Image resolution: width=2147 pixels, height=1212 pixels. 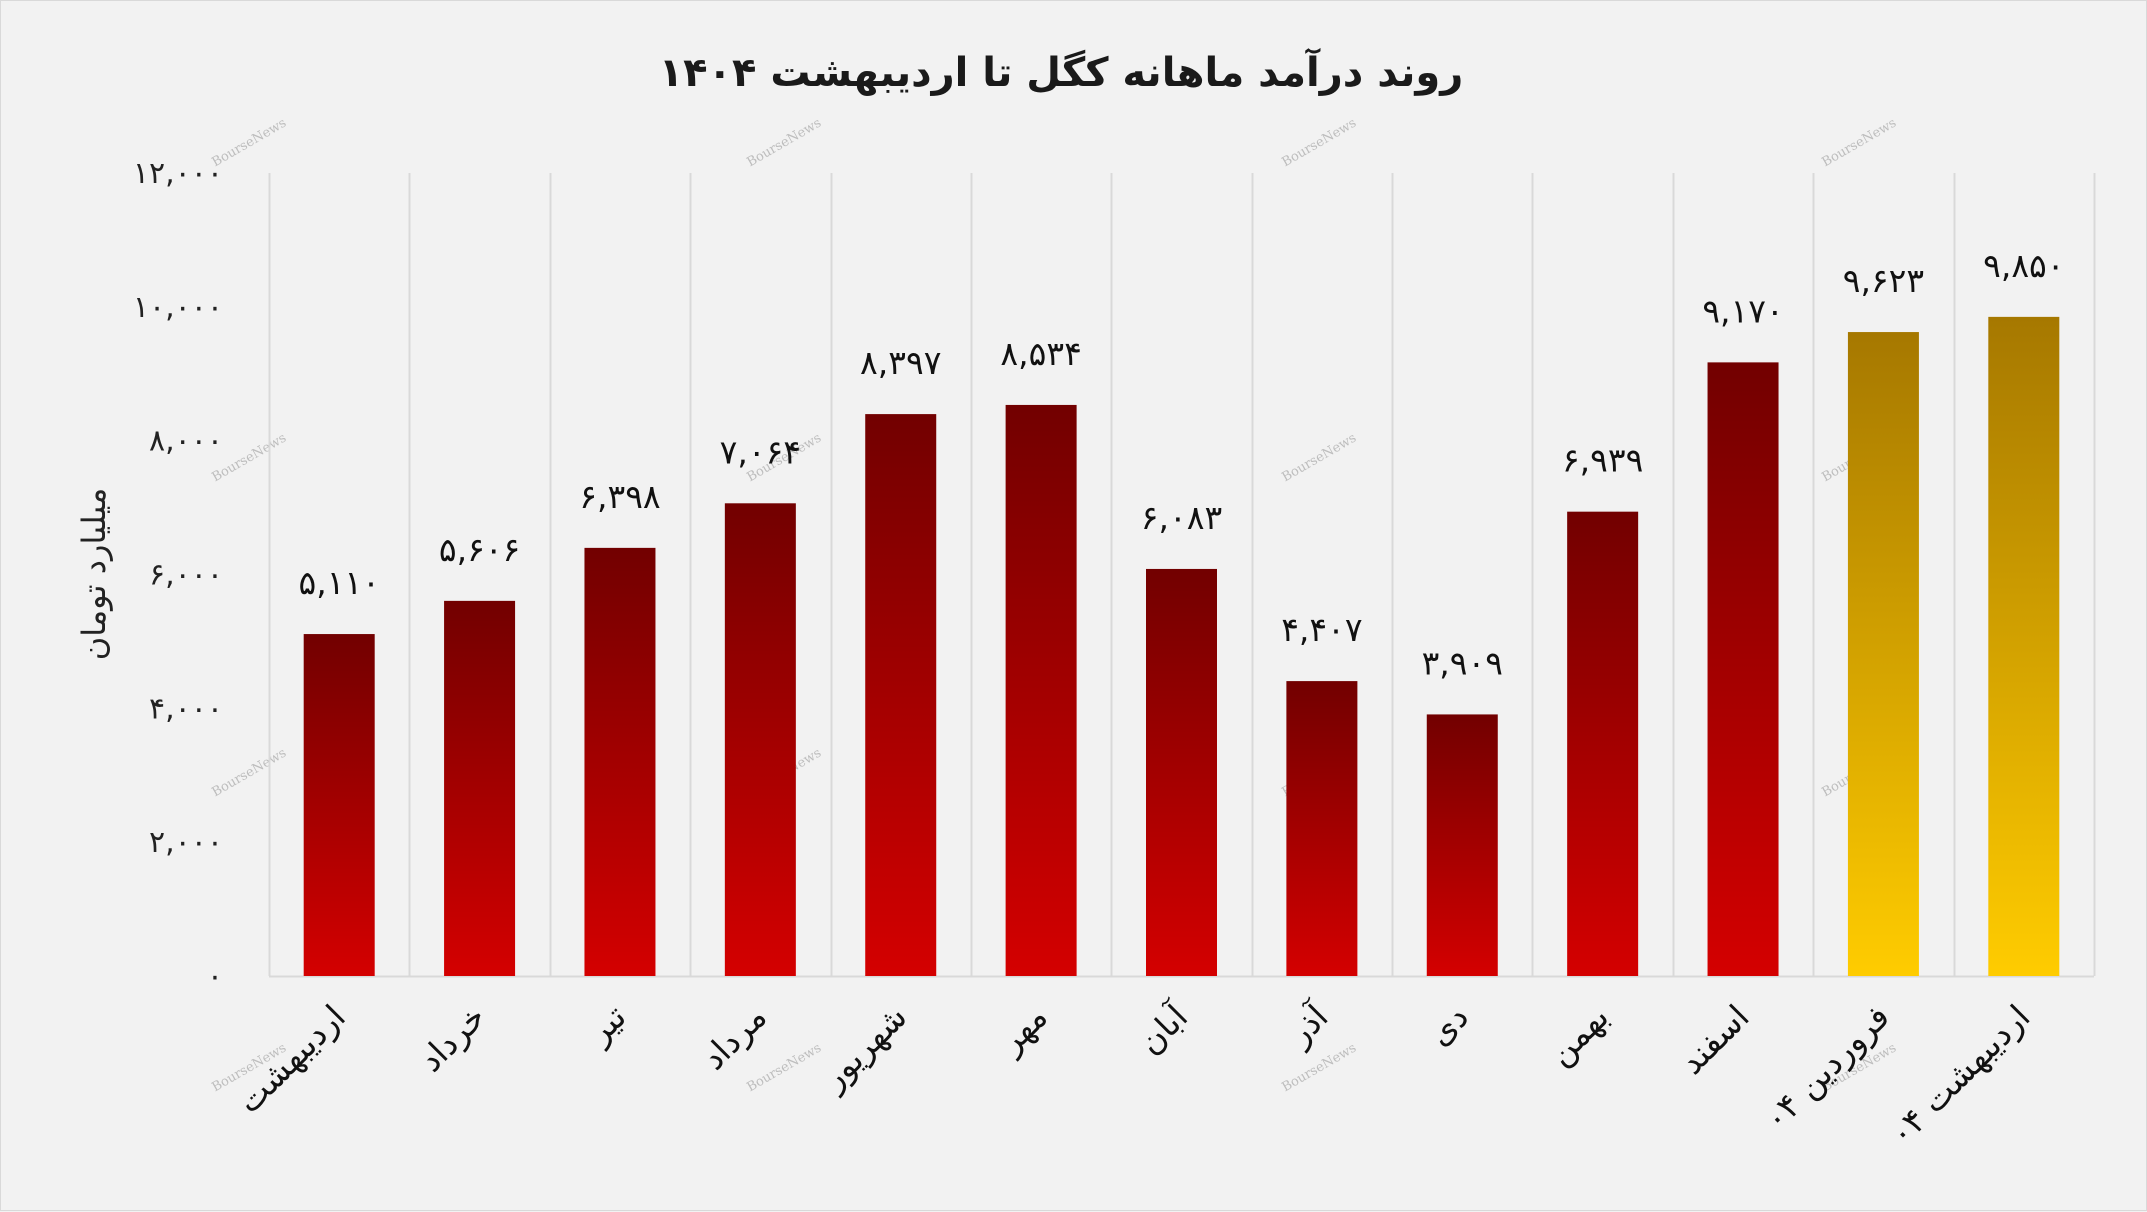 I want to click on y-axis-ticks: ۰ ۲,۰۰۰ ۴,۰۰۰ ۶,۰۰۰ ۸,۰۰۰ ۱۰,۰۰۰ ۱۲,۰۰۰, so click(x=178, y=575).